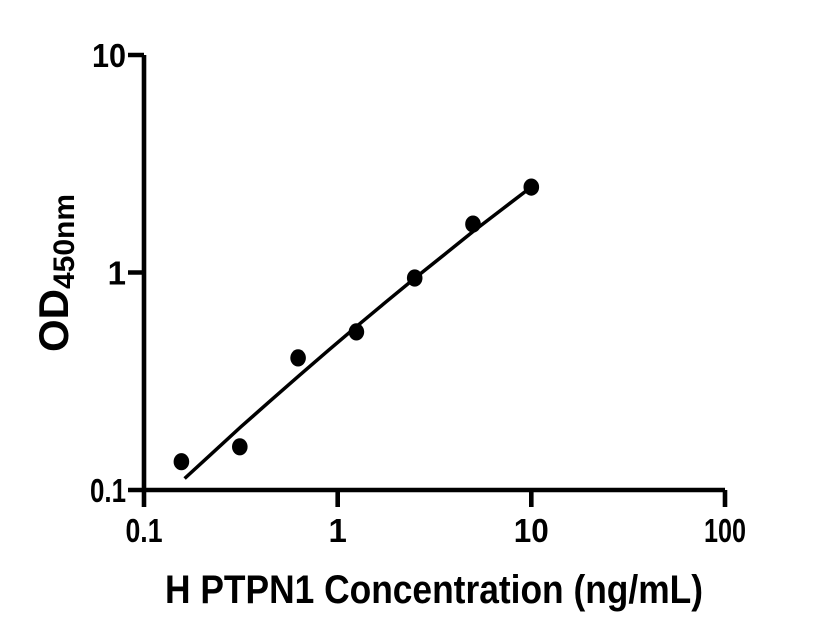 This screenshot has width=816, height=640. What do you see at coordinates (64, 241) in the screenshot?
I see `y-axis-title-subscript: 450nm` at bounding box center [64, 241].